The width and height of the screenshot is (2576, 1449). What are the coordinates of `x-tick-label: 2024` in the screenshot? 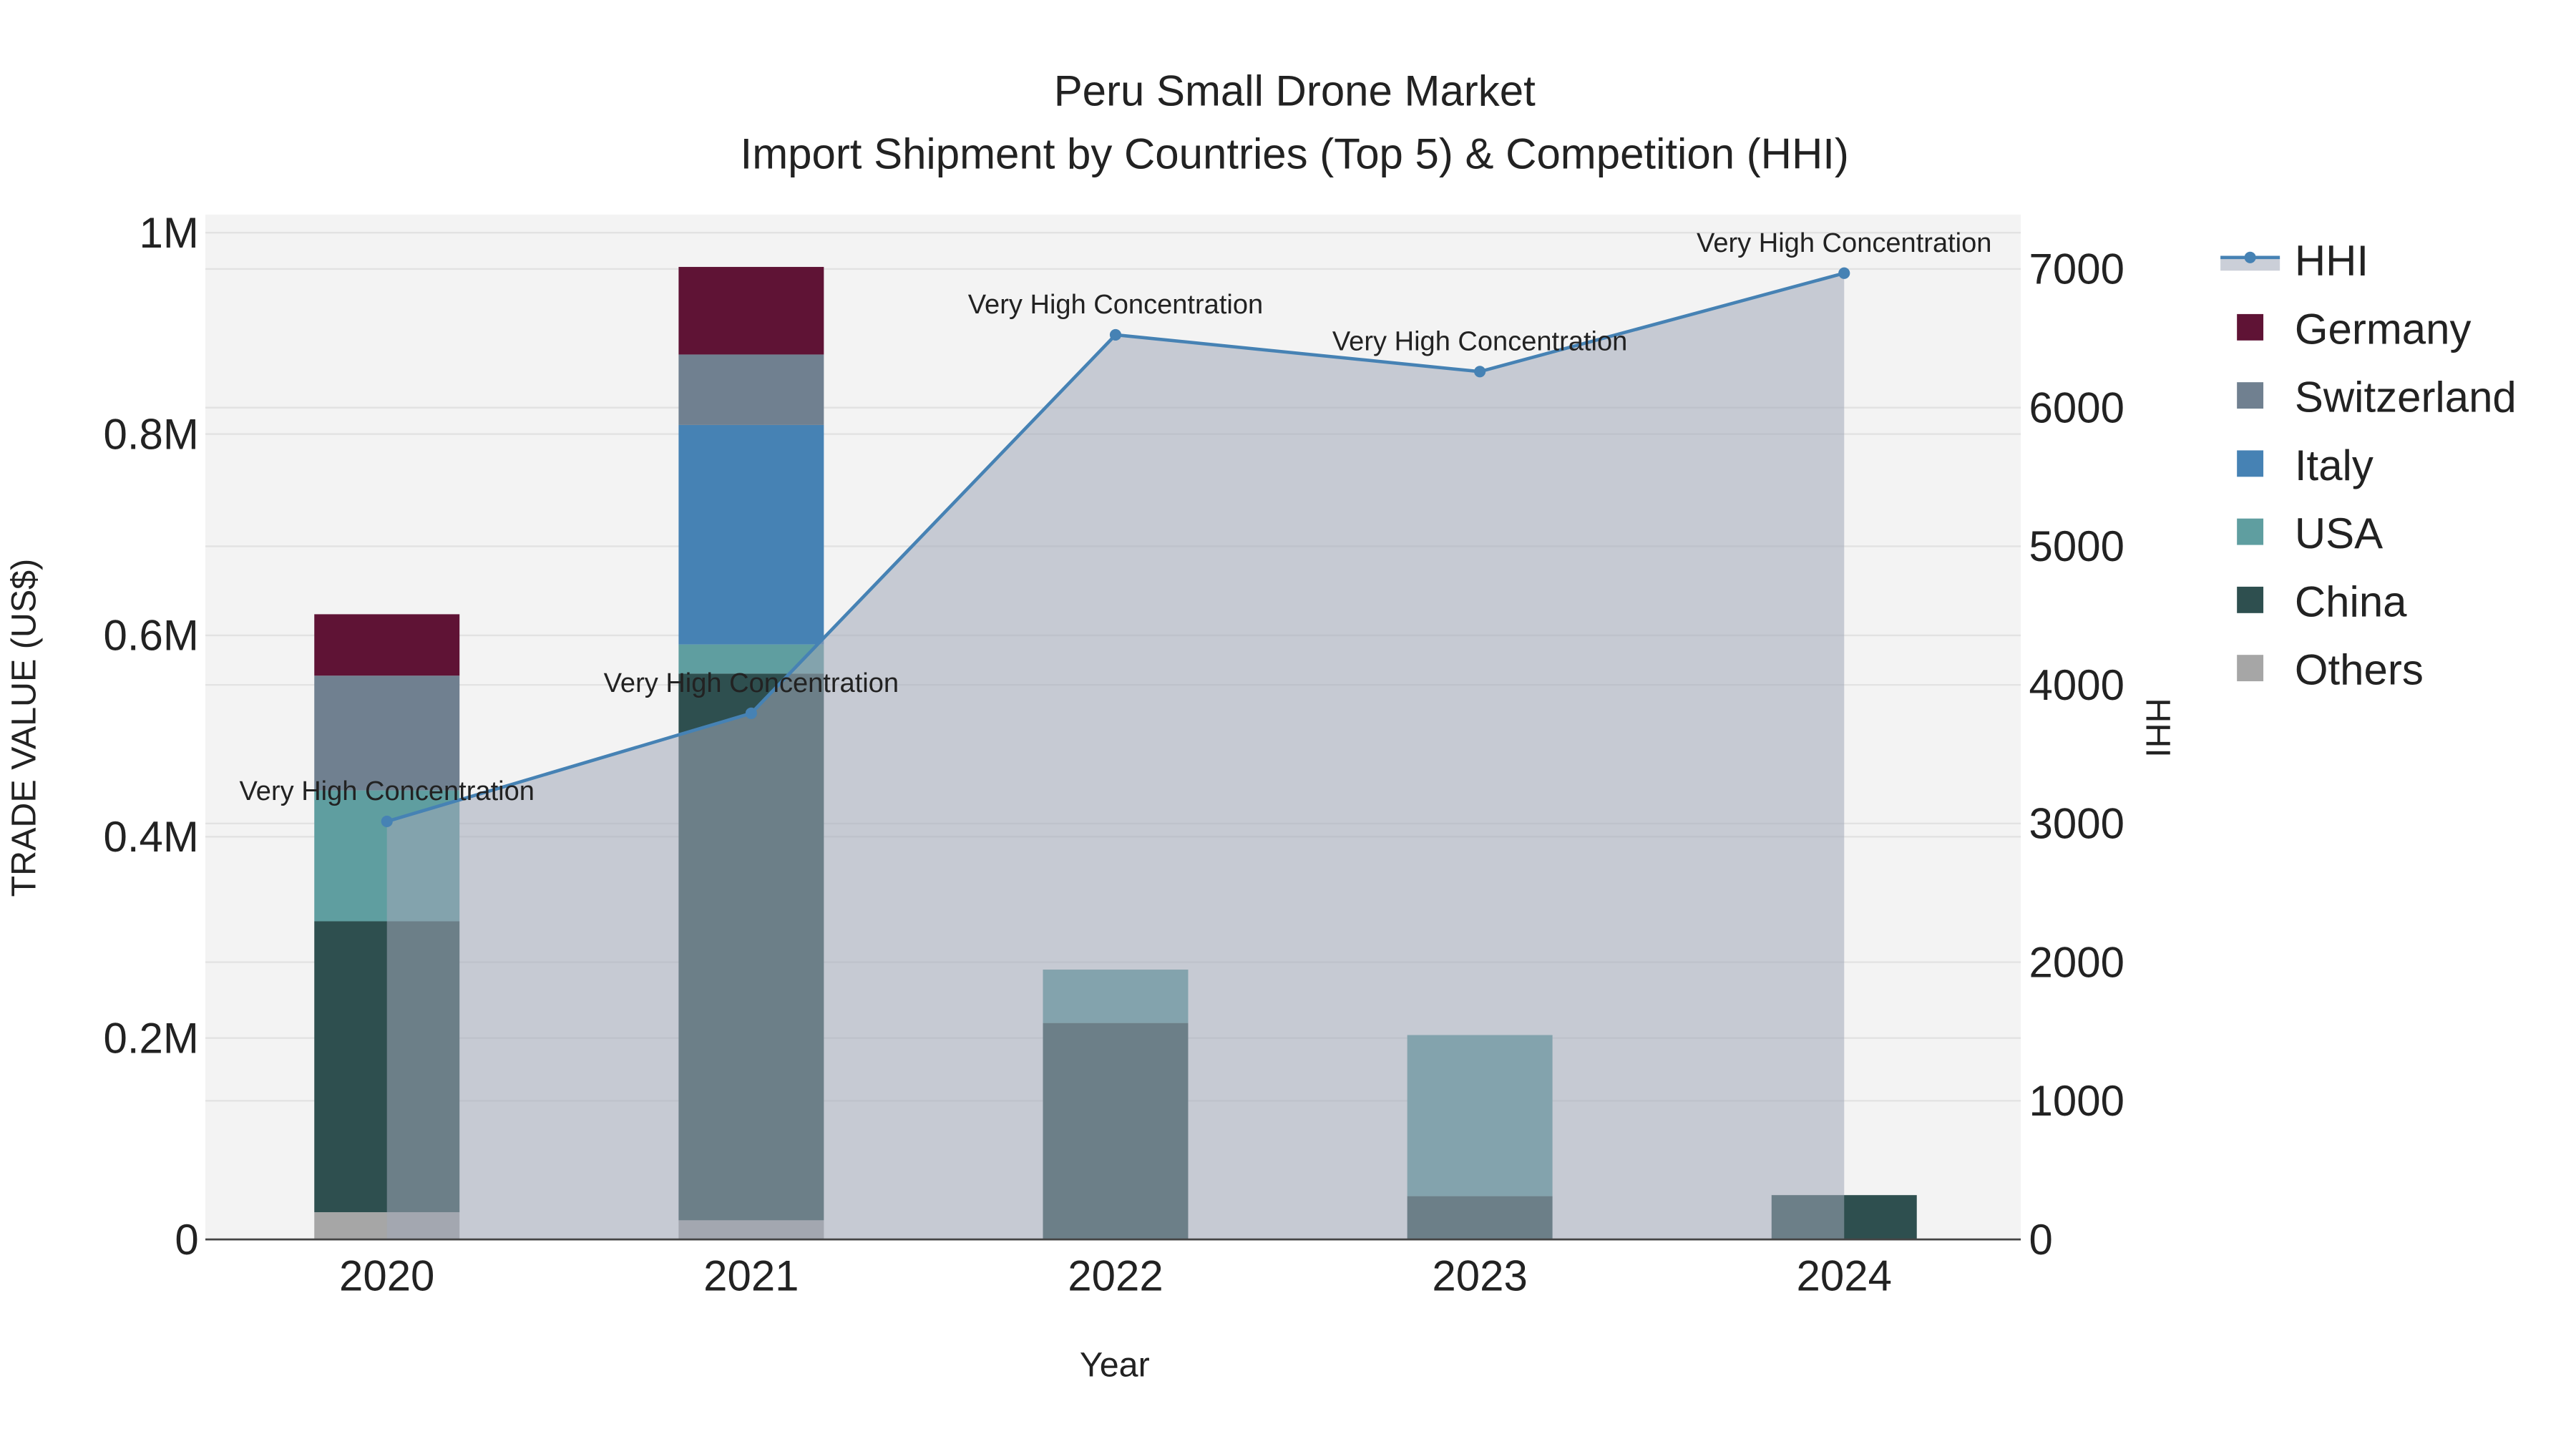 It's located at (1844, 1276).